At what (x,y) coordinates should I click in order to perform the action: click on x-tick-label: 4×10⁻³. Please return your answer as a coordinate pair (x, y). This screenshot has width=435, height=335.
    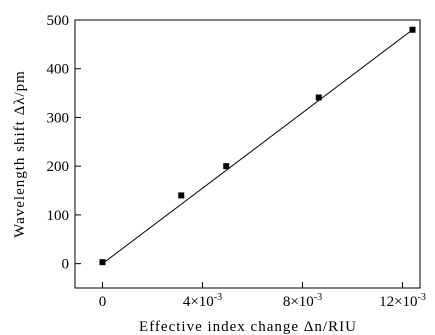
    Looking at the image, I should click on (202, 301).